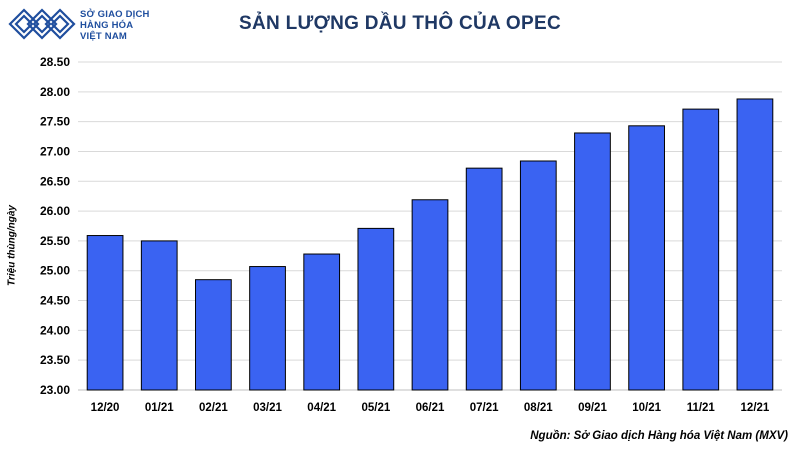 This screenshot has width=800, height=450. What do you see at coordinates (55, 301) in the screenshot?
I see `y-tick-label: 24.50` at bounding box center [55, 301].